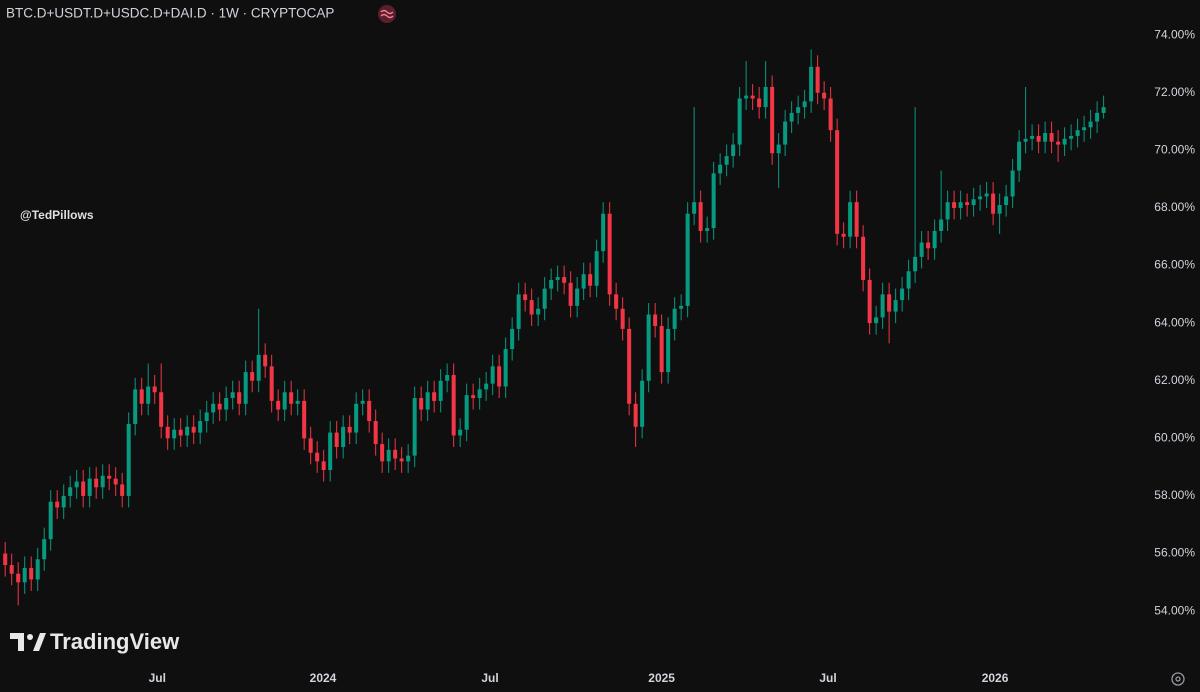 The width and height of the screenshot is (1200, 692). What do you see at coordinates (1174, 553) in the screenshot?
I see `y-tick-label: 56.00%` at bounding box center [1174, 553].